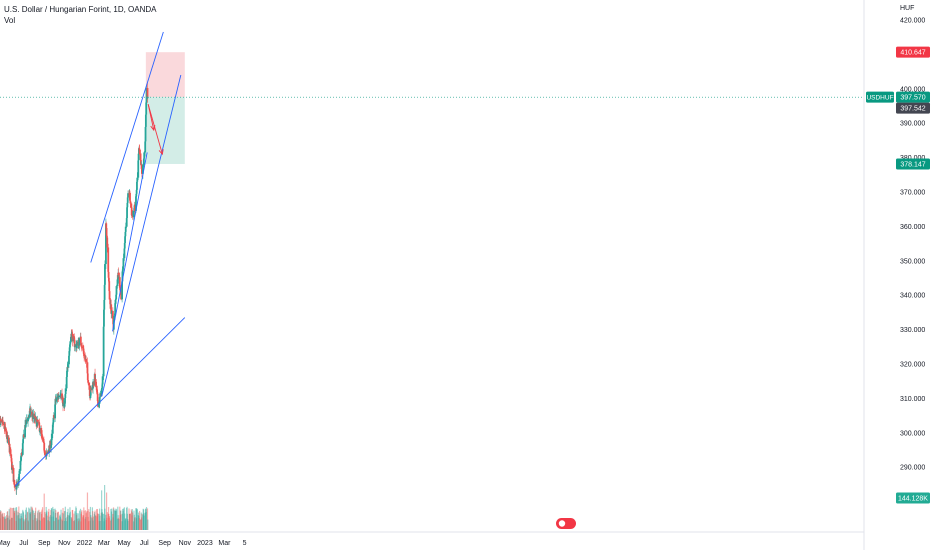 This screenshot has height=550, width=932. What do you see at coordinates (127, 147) in the screenshot?
I see `trendline-upper-channel` at bounding box center [127, 147].